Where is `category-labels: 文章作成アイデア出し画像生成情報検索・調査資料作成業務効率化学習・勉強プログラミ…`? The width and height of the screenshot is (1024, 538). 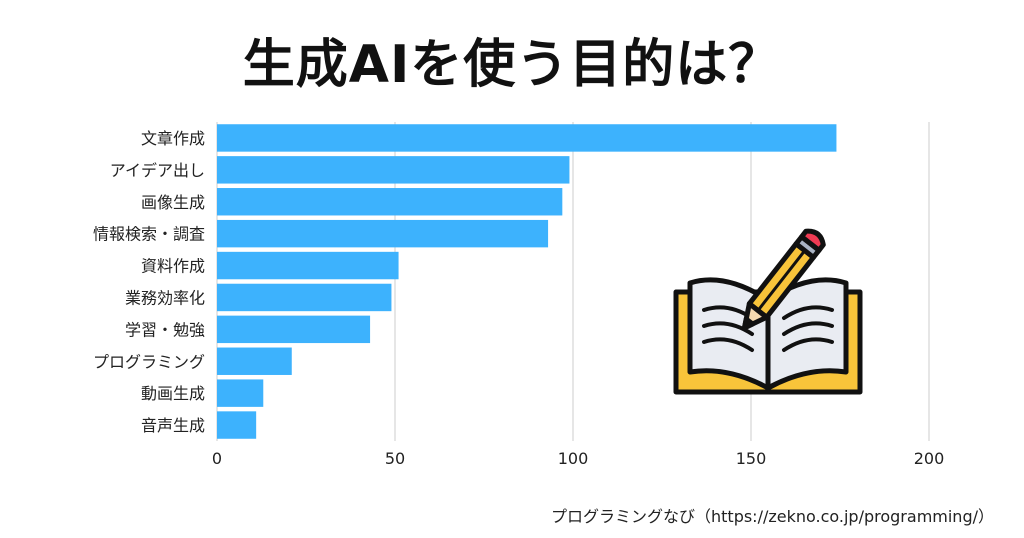 category-labels: 文章作成アイデア出し画像生成情報検索・調査資料作成業務効率化学習・勉強プログラミ… is located at coordinates (149, 282).